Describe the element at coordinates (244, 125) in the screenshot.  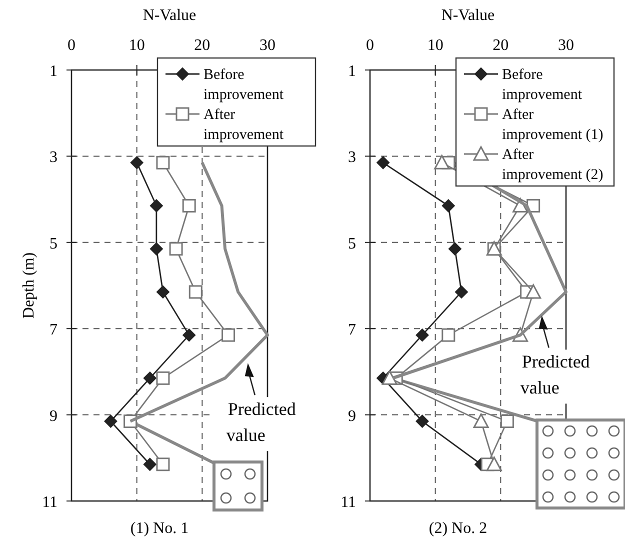
I see `legend-label: After improvement` at that location.